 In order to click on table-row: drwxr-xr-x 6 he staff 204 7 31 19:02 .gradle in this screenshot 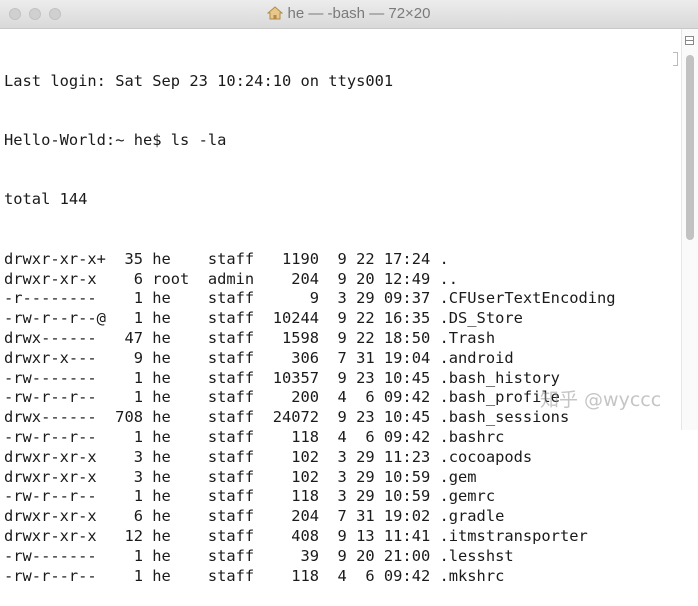, I will do `click(314, 517)`.